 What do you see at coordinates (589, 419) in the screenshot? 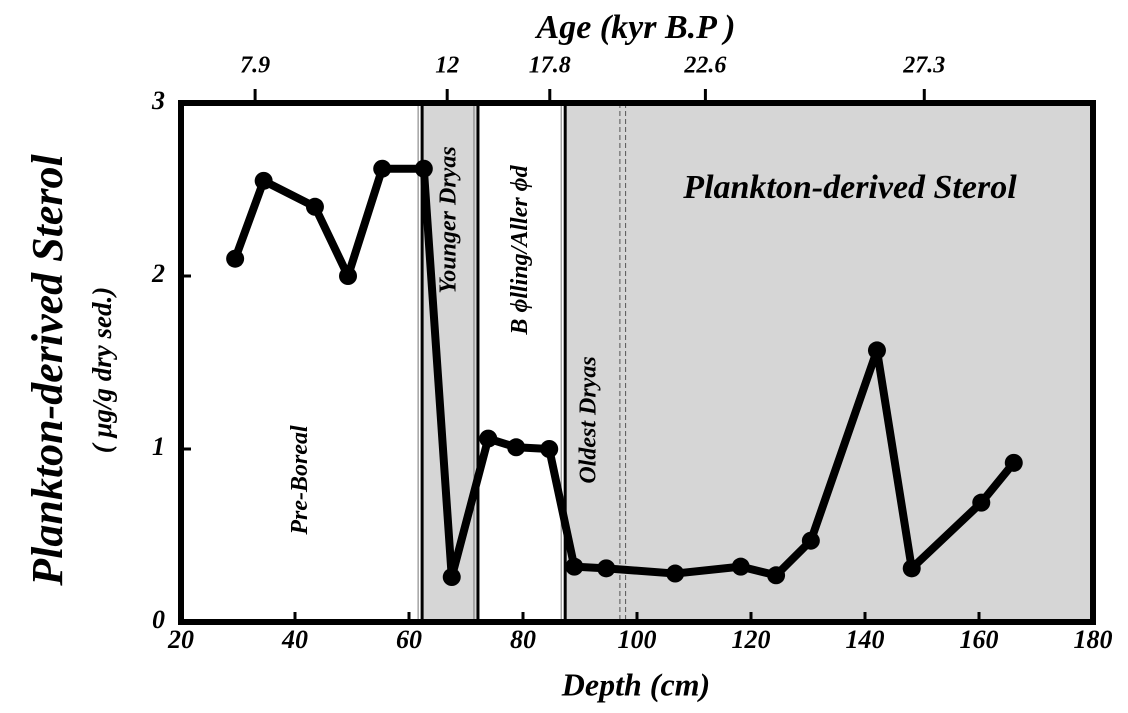
I see `zone-label: Oldest Dryas` at bounding box center [589, 419].